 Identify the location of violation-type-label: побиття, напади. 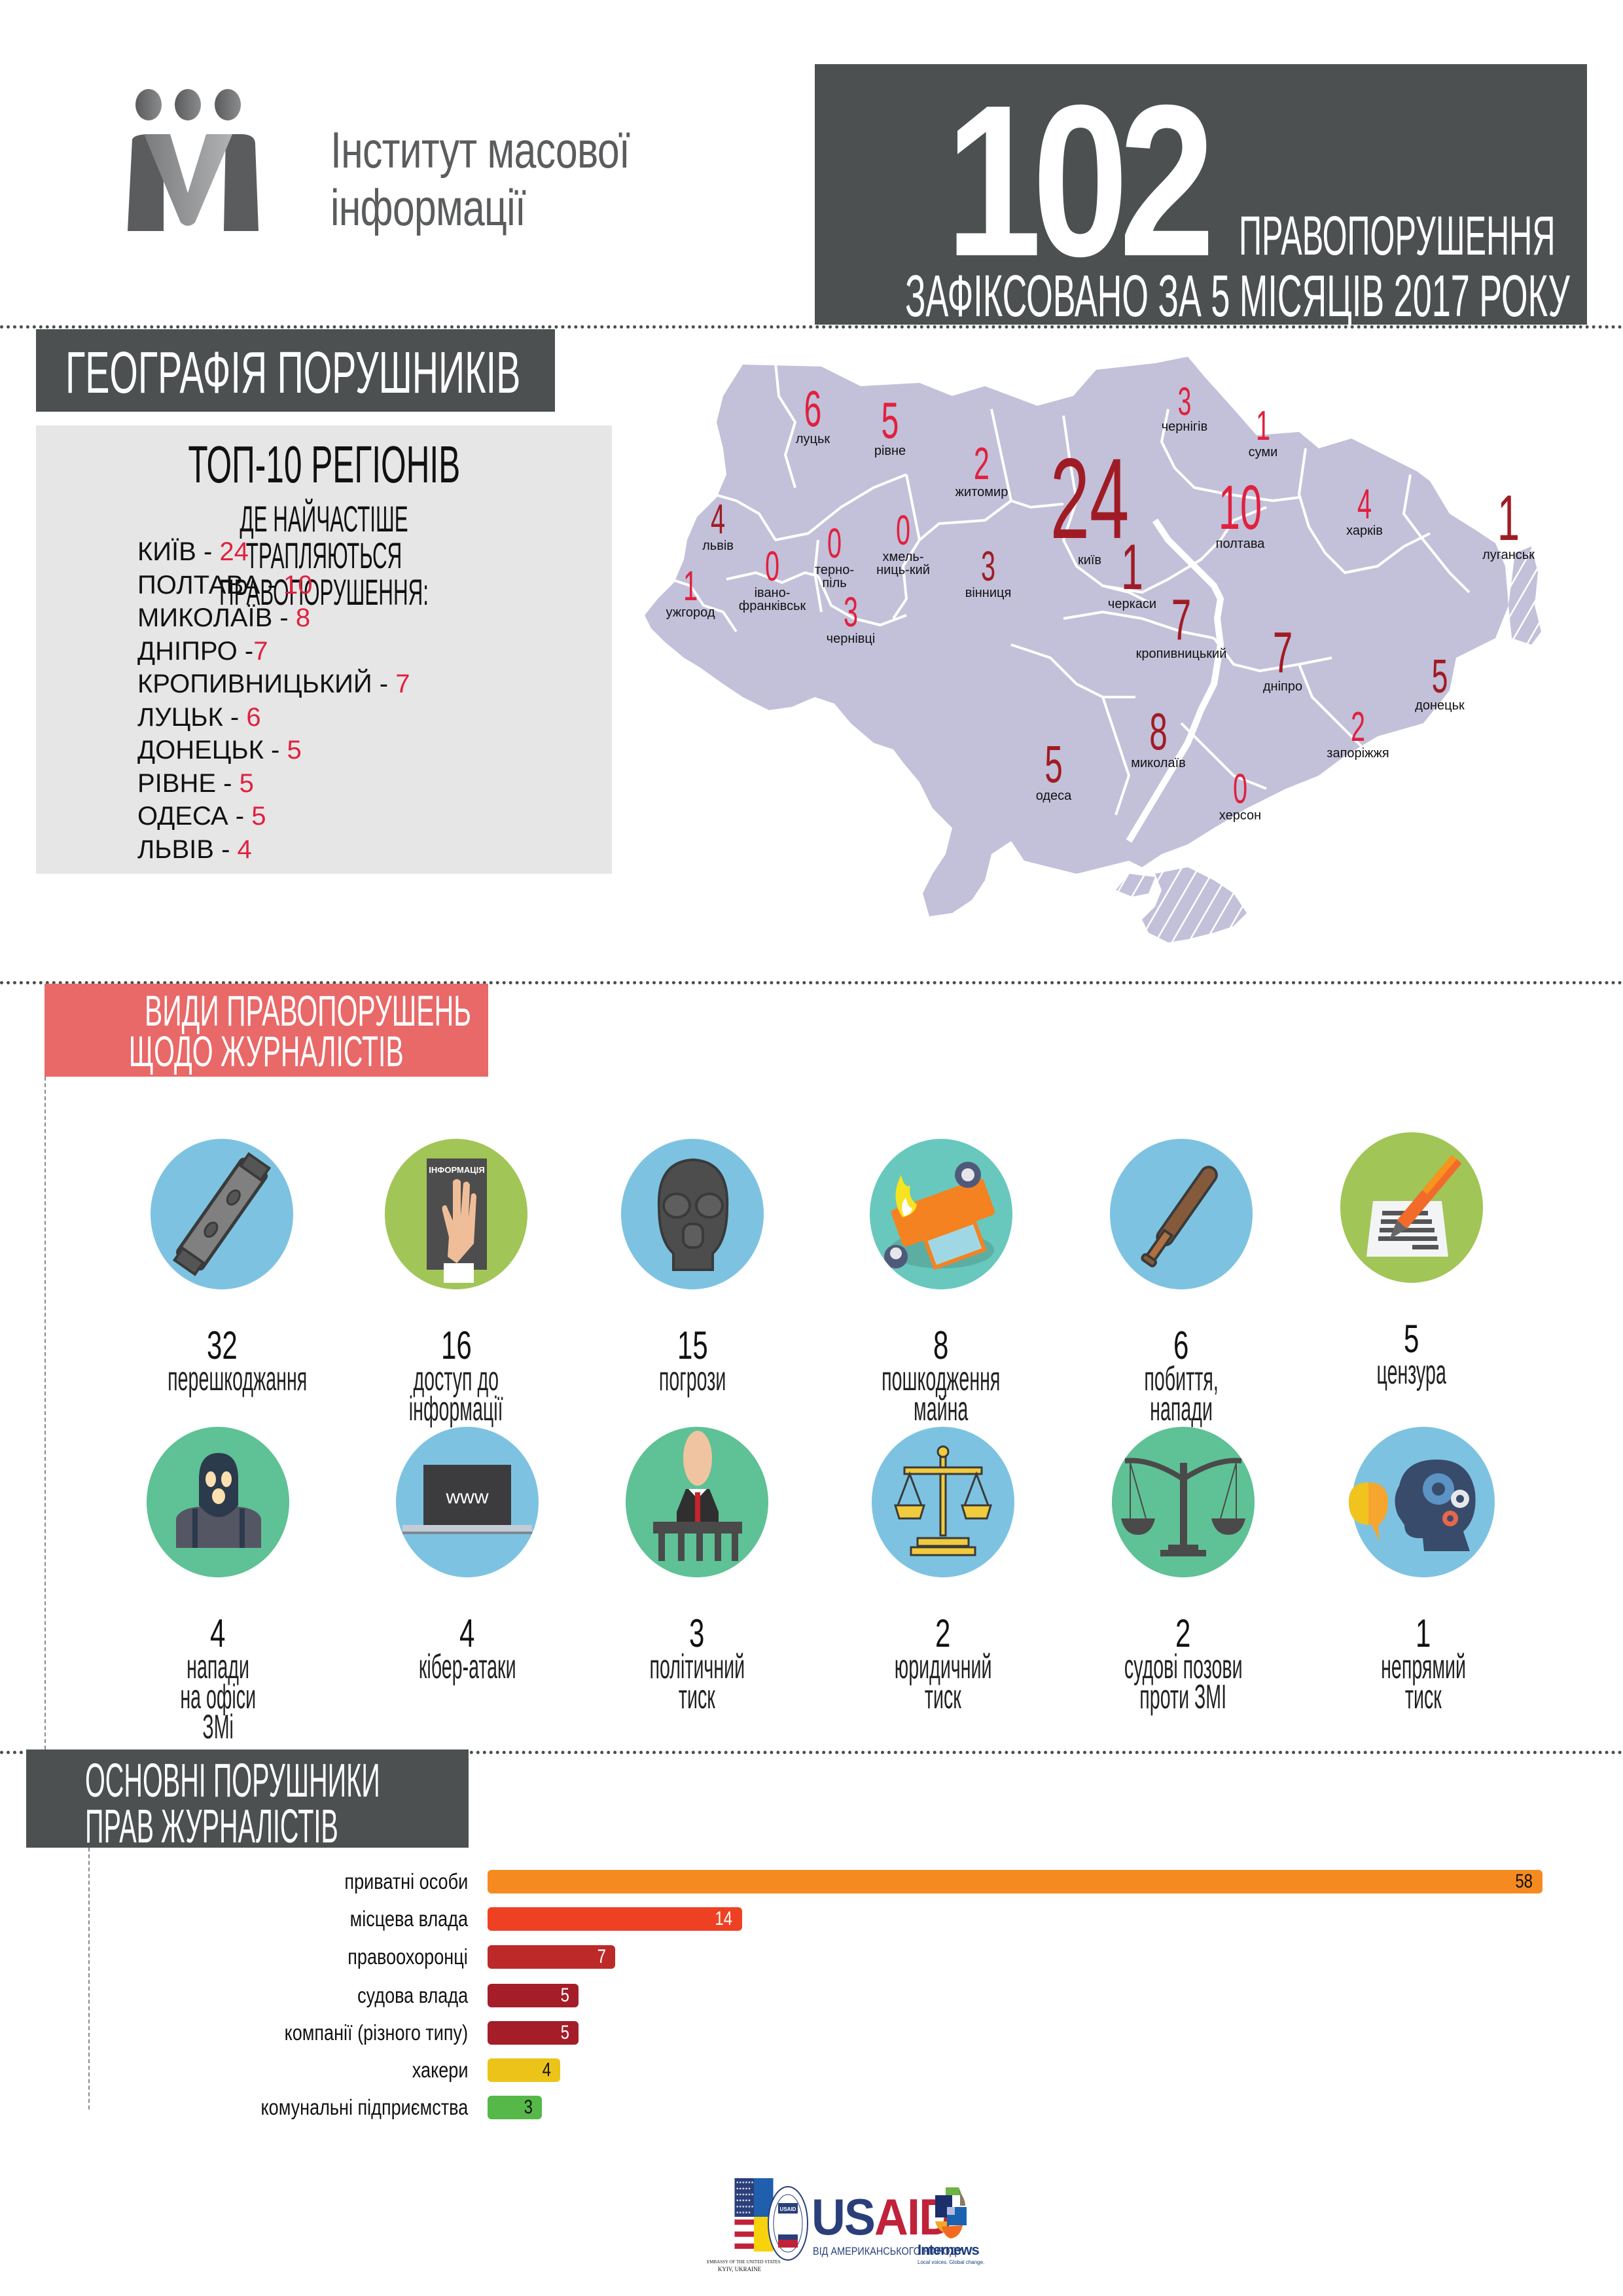
(1181, 1394).